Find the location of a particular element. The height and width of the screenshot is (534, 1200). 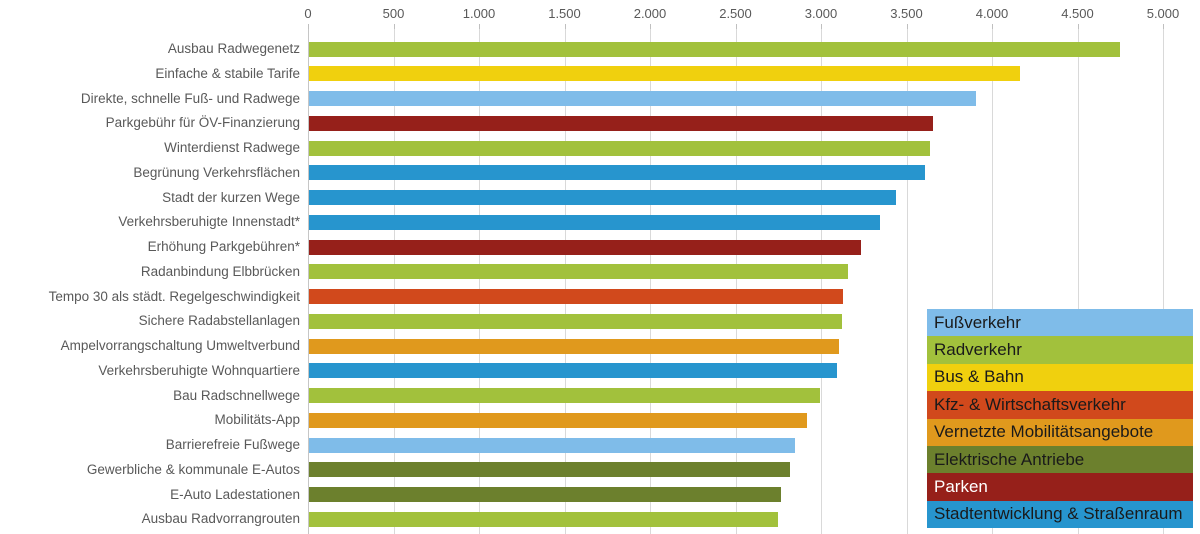

category-label: Ampelvorrangschaltung Umweltverbund is located at coordinates (180, 346).